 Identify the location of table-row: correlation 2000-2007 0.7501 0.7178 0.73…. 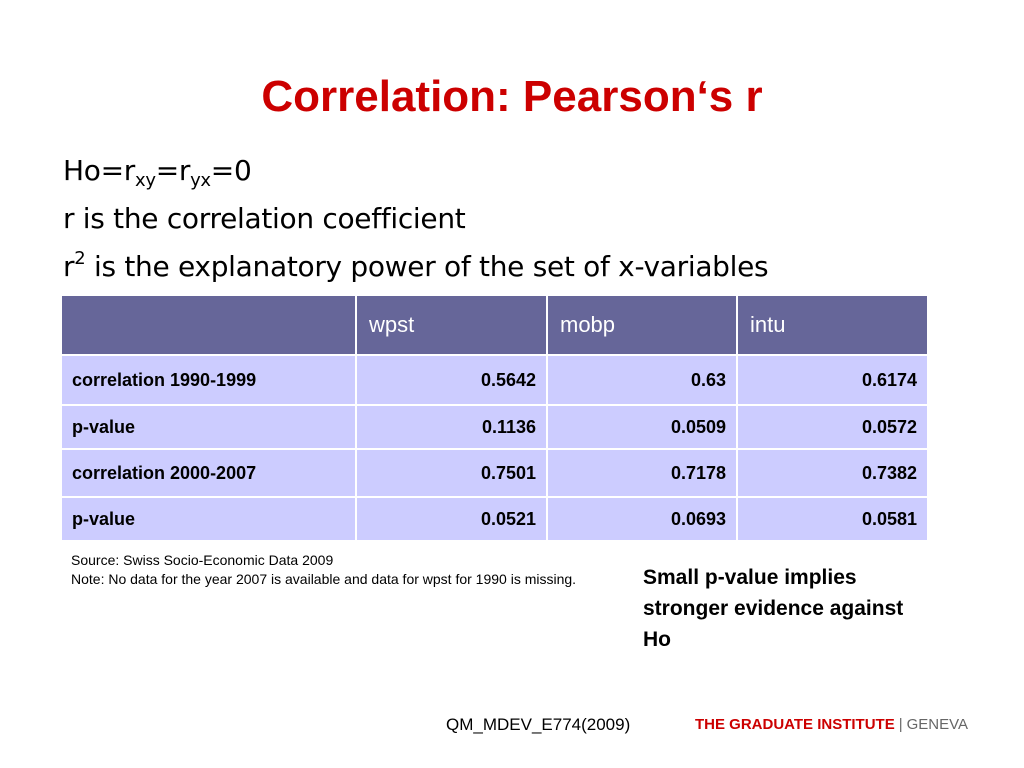
(494, 473).